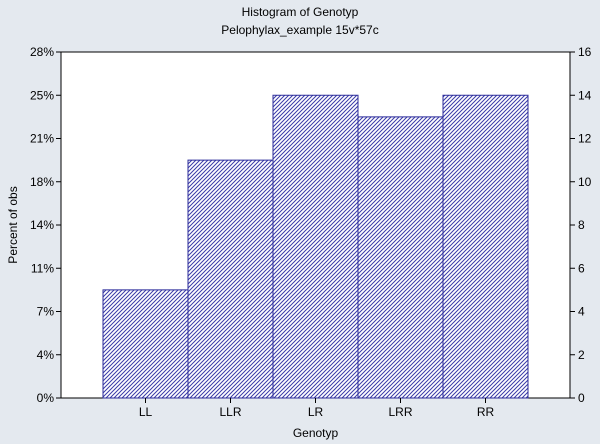 The width and height of the screenshot is (600, 444). I want to click on y-right-tick-label: 2, so click(581, 355).